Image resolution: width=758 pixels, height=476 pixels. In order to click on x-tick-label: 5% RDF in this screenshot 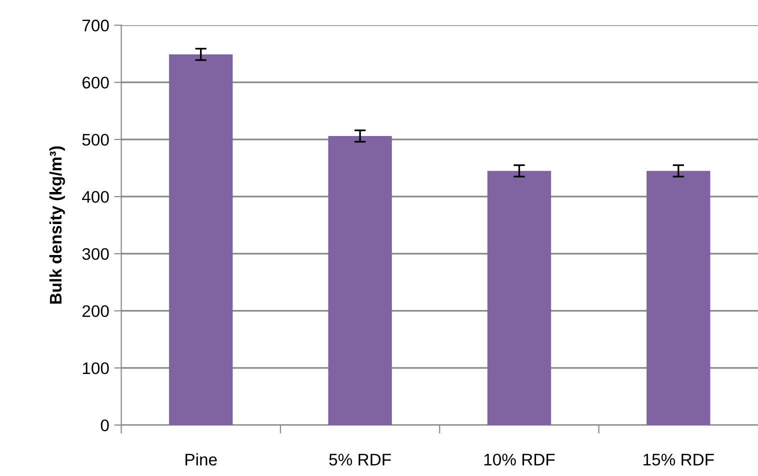, I will do `click(360, 460)`.